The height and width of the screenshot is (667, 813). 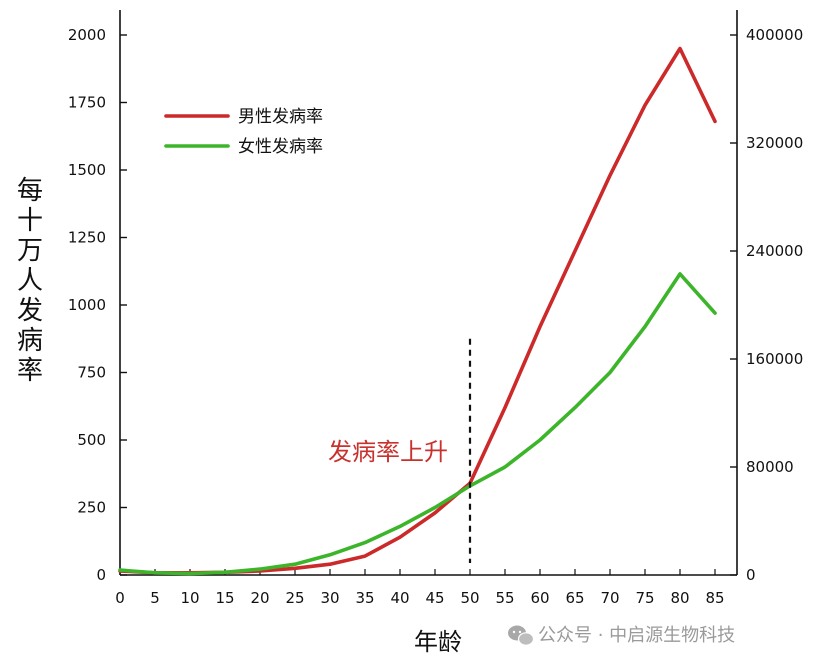 What do you see at coordinates (87, 103) in the screenshot?
I see `y-tick-label: 1750` at bounding box center [87, 103].